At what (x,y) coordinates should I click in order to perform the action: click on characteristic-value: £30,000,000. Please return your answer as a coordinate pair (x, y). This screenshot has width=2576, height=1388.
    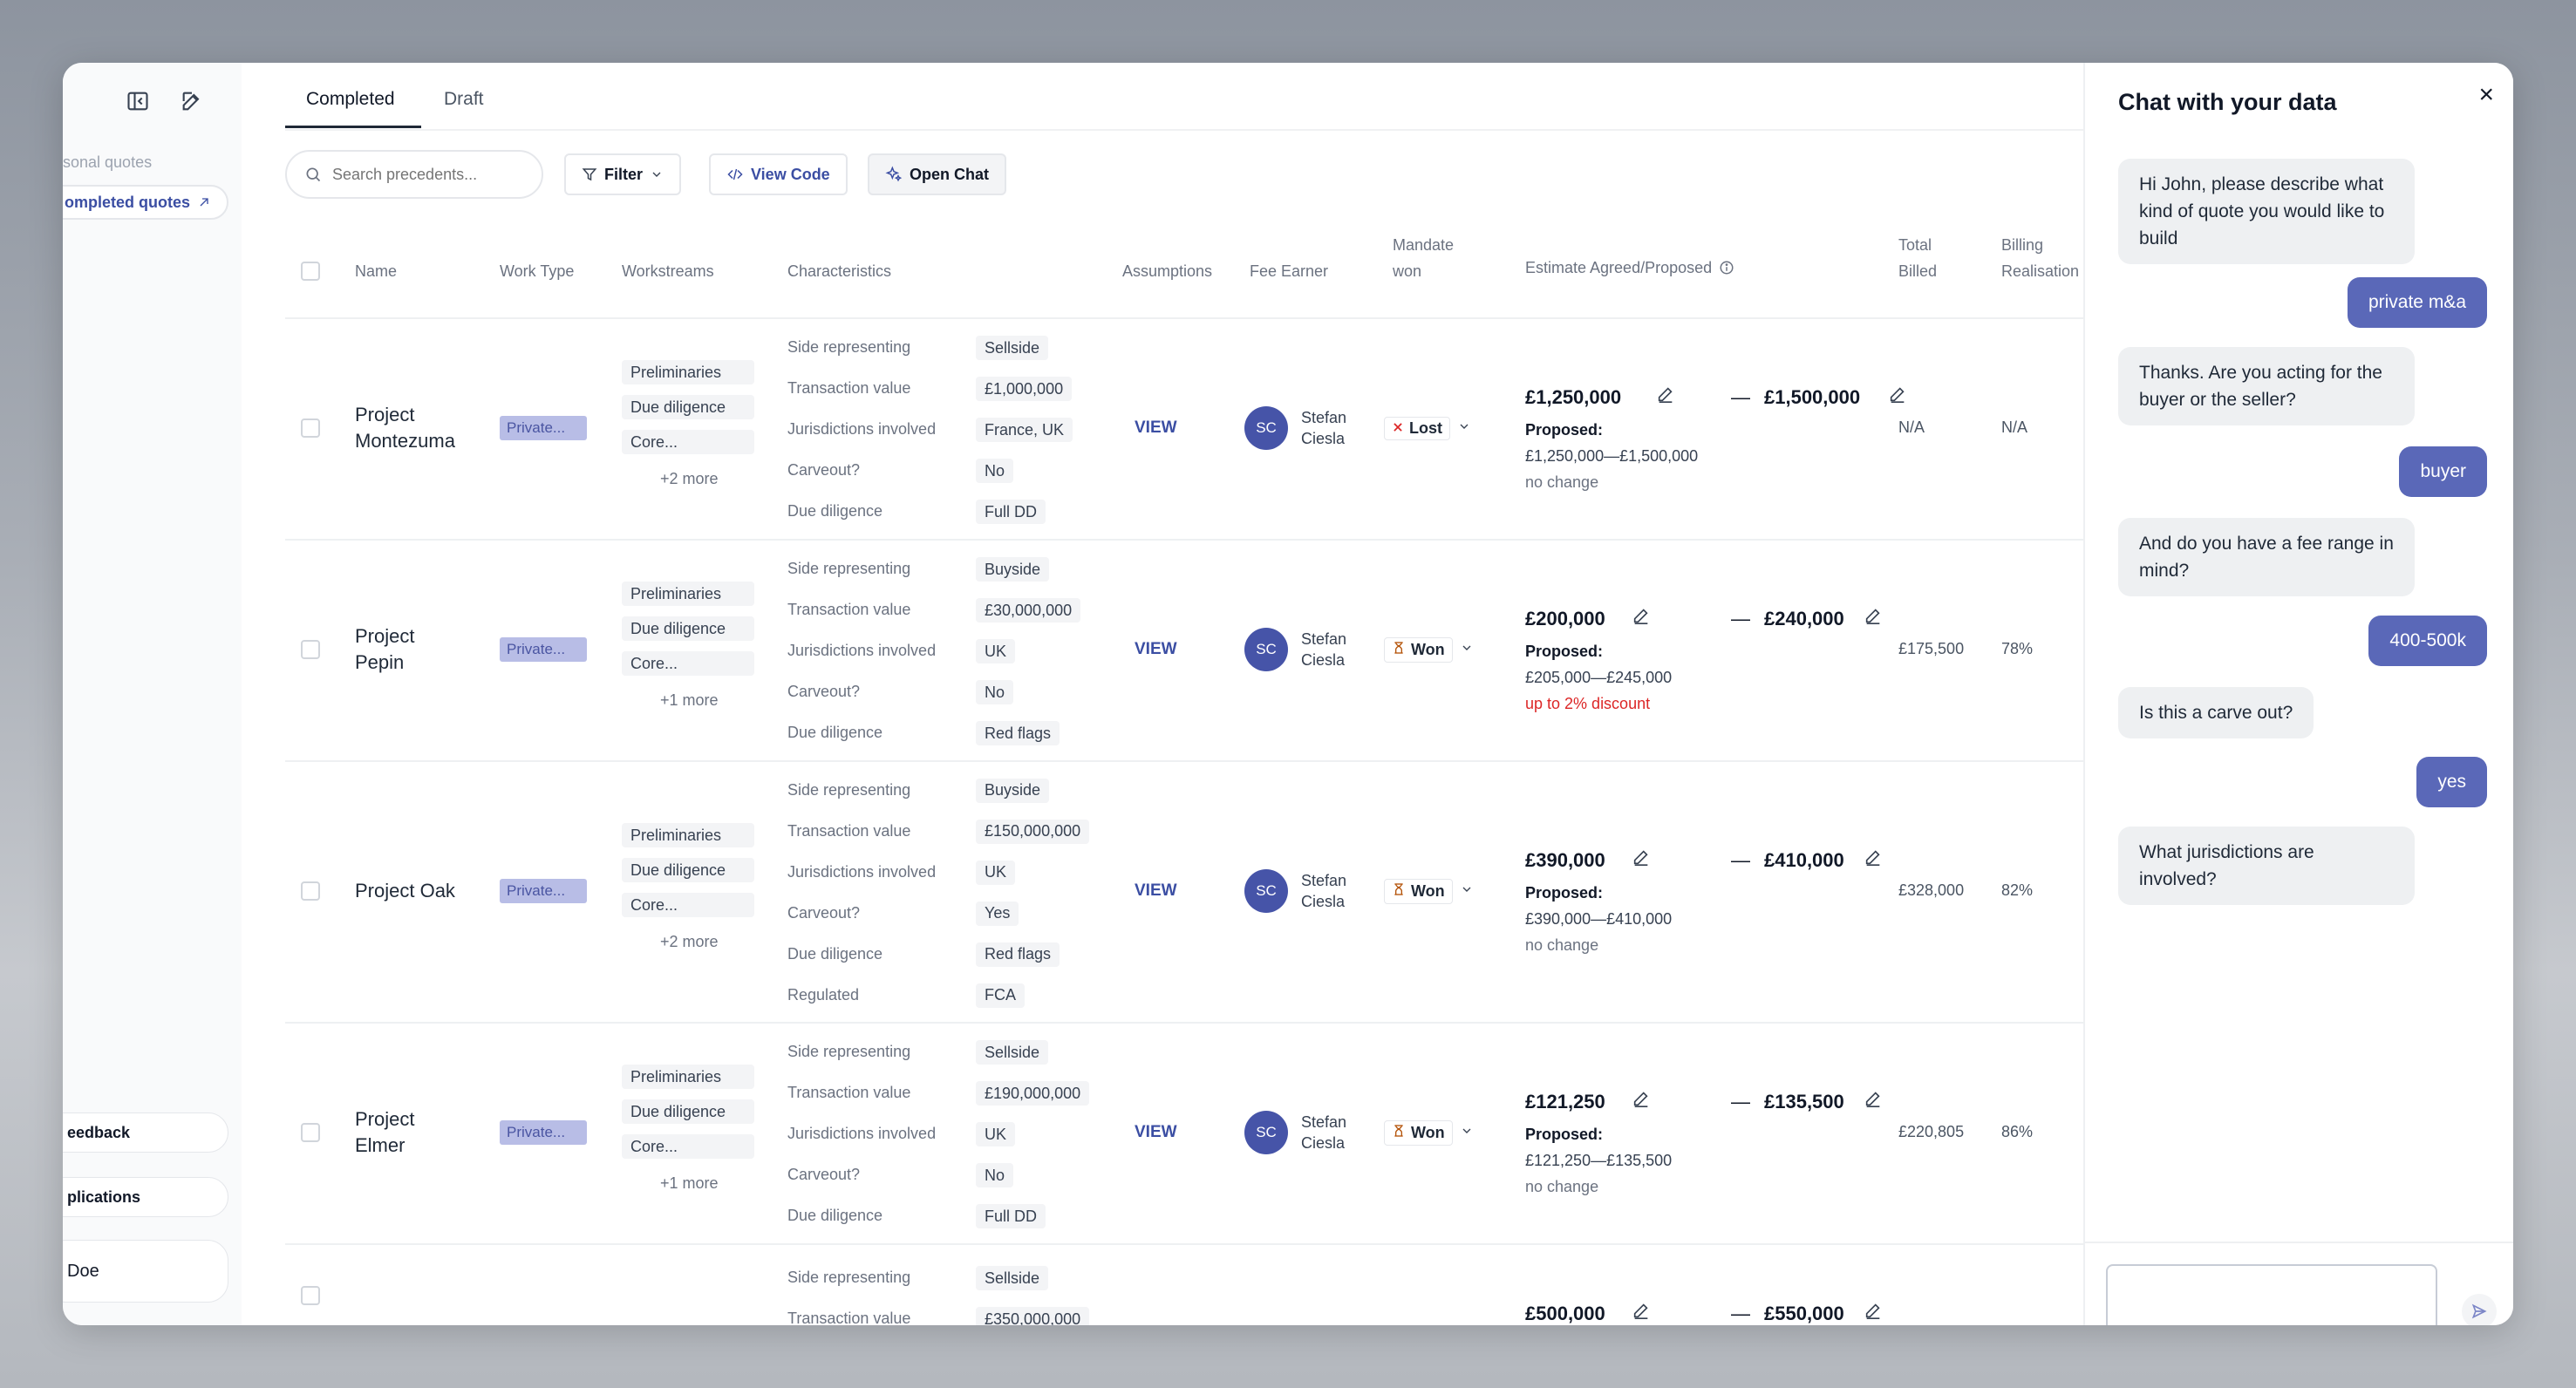
    Looking at the image, I should click on (1028, 610).